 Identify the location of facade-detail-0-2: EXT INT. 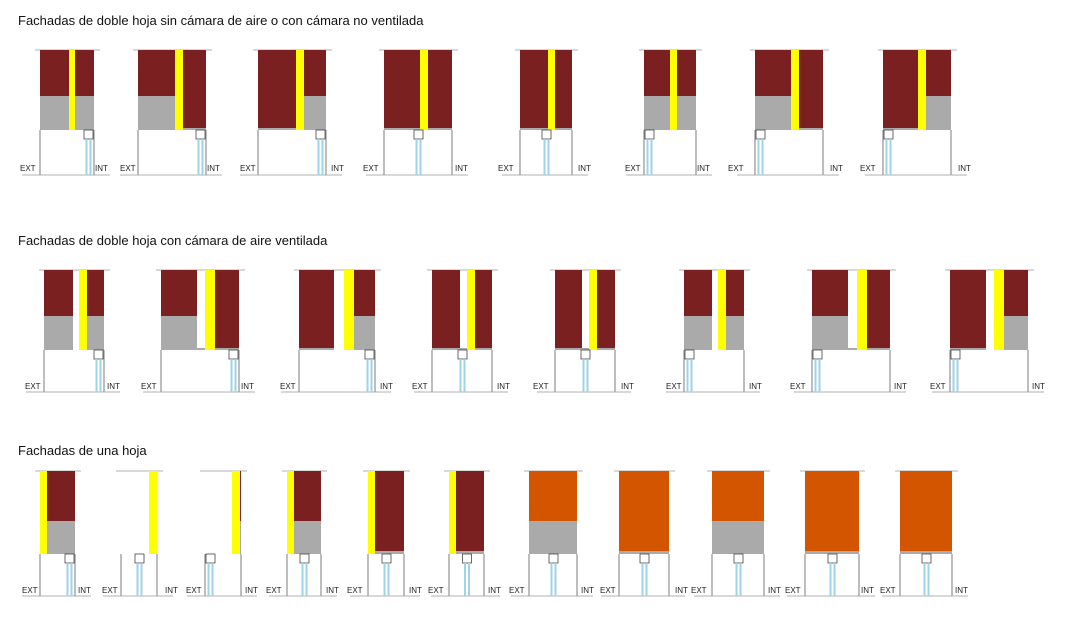
(292, 112).